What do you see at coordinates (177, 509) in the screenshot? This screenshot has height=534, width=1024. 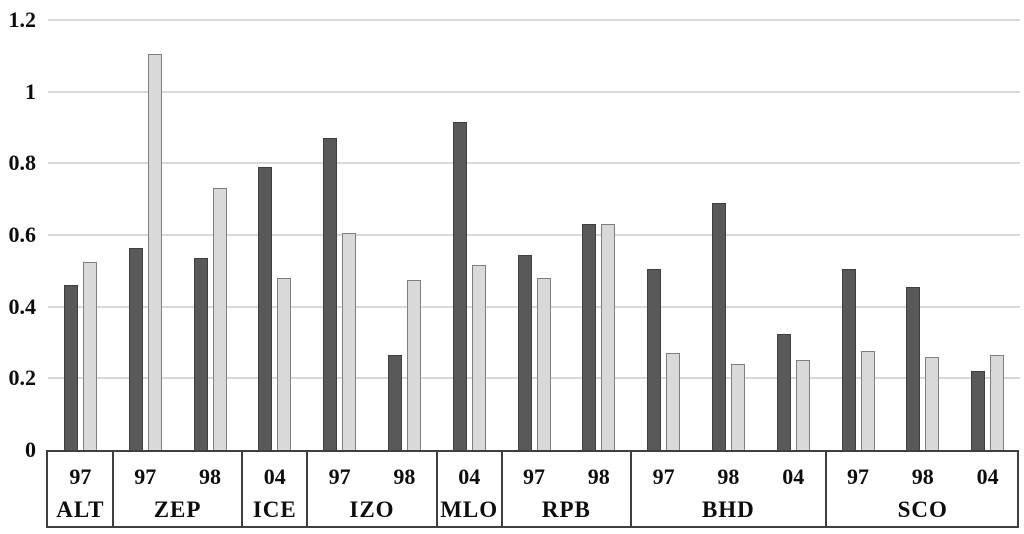 I see `x-axis-station-label: ZEP` at bounding box center [177, 509].